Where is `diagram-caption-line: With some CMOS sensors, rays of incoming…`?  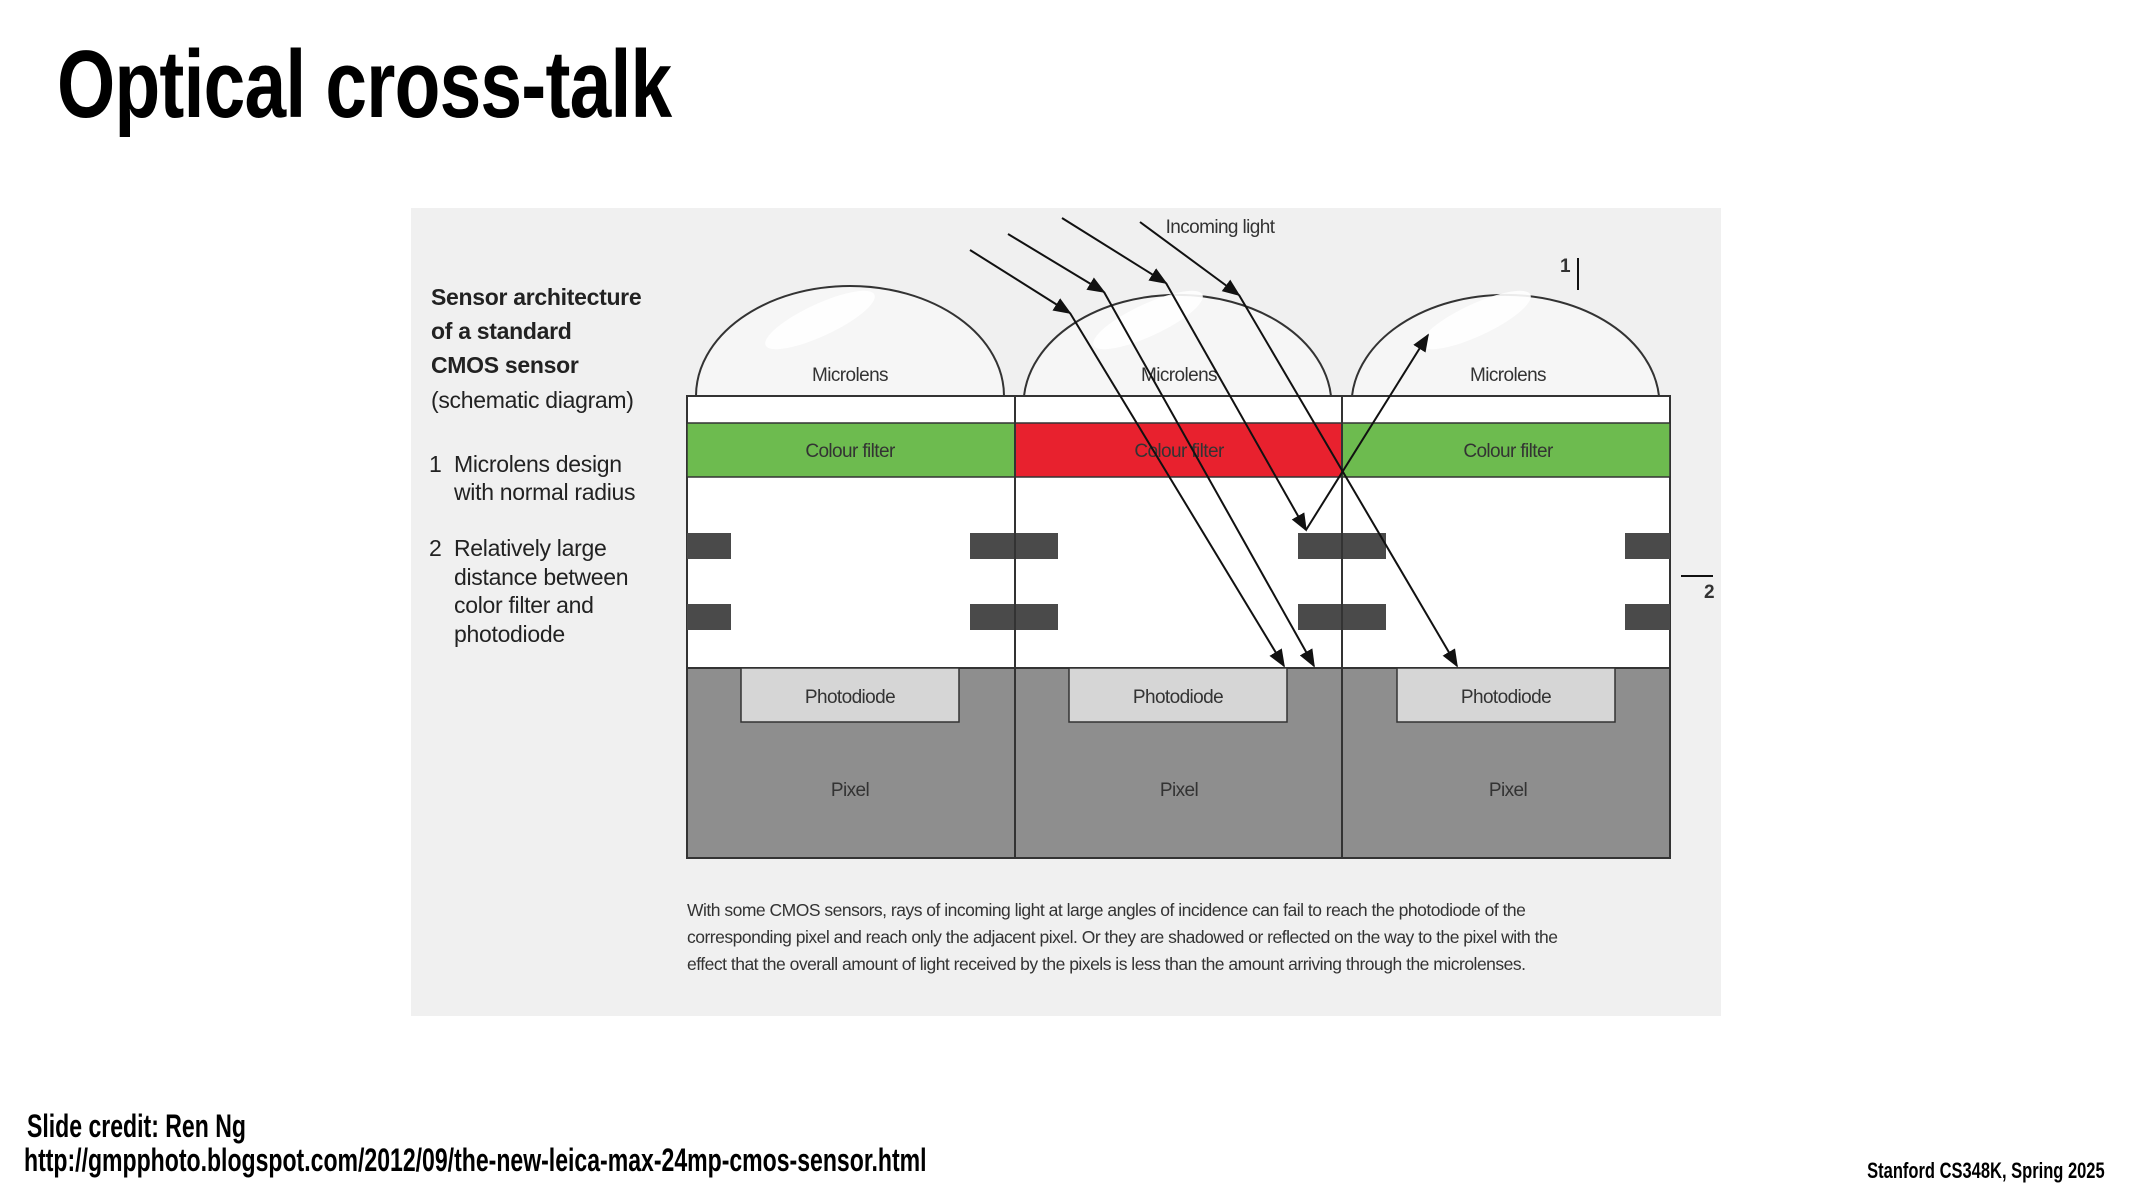
diagram-caption-line: With some CMOS sensors, rays of incoming… is located at coordinates (1106, 910).